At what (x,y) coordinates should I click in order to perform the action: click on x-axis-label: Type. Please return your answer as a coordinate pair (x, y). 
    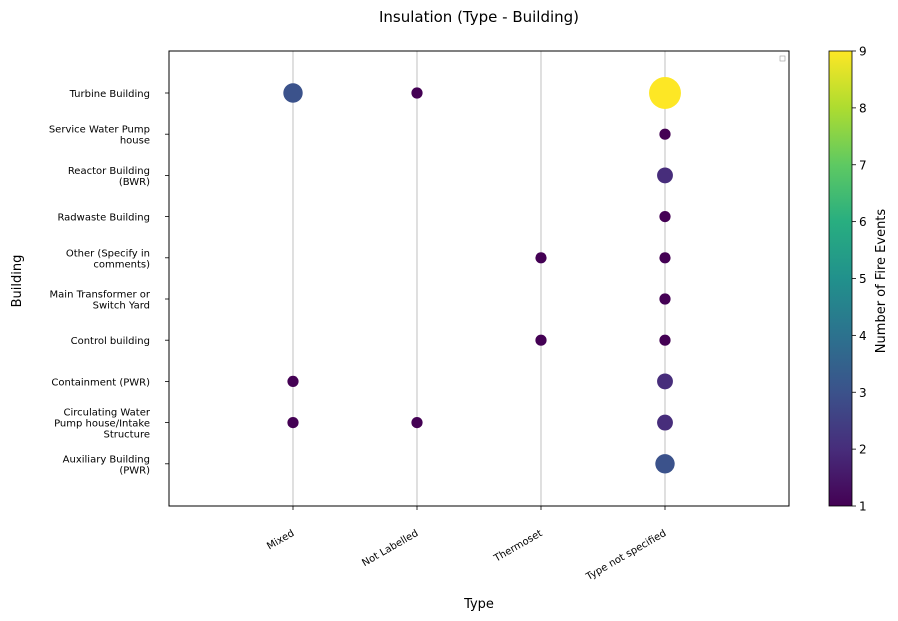
    Looking at the image, I should click on (478, 604).